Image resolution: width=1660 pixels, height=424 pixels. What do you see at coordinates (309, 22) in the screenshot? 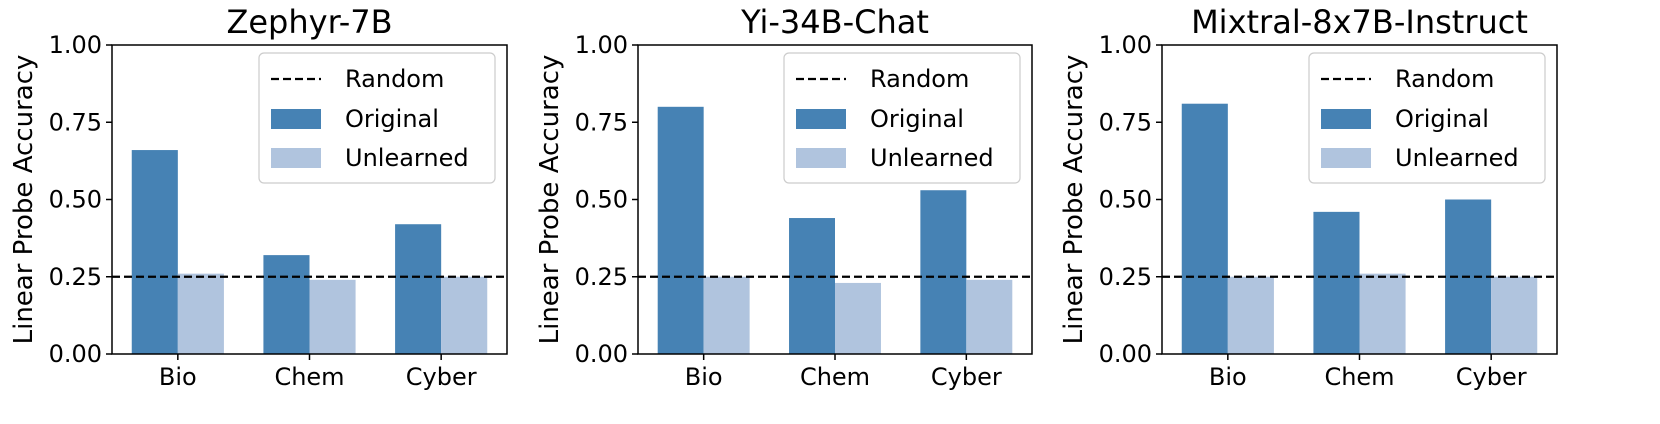
I see `chart-title: Zephyr-7B` at bounding box center [309, 22].